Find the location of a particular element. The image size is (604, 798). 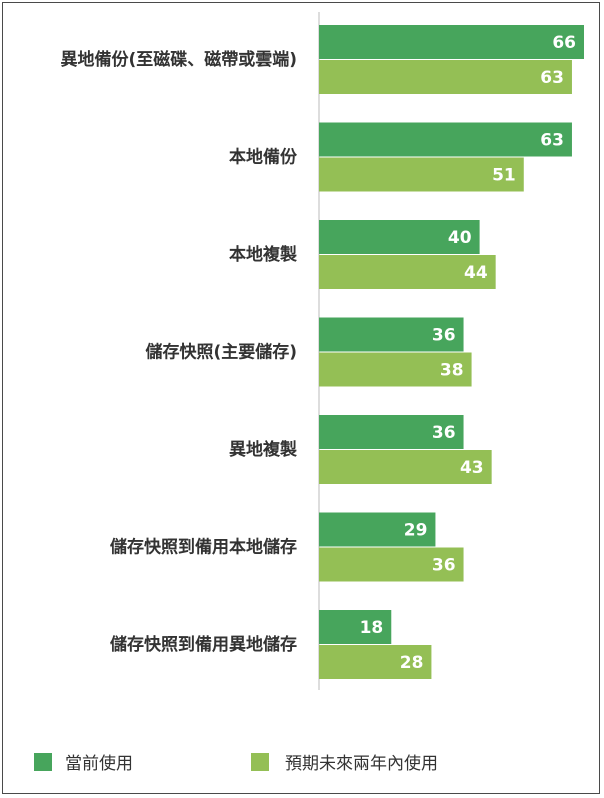

data-label-current-3: 40 is located at coordinates (460, 238).